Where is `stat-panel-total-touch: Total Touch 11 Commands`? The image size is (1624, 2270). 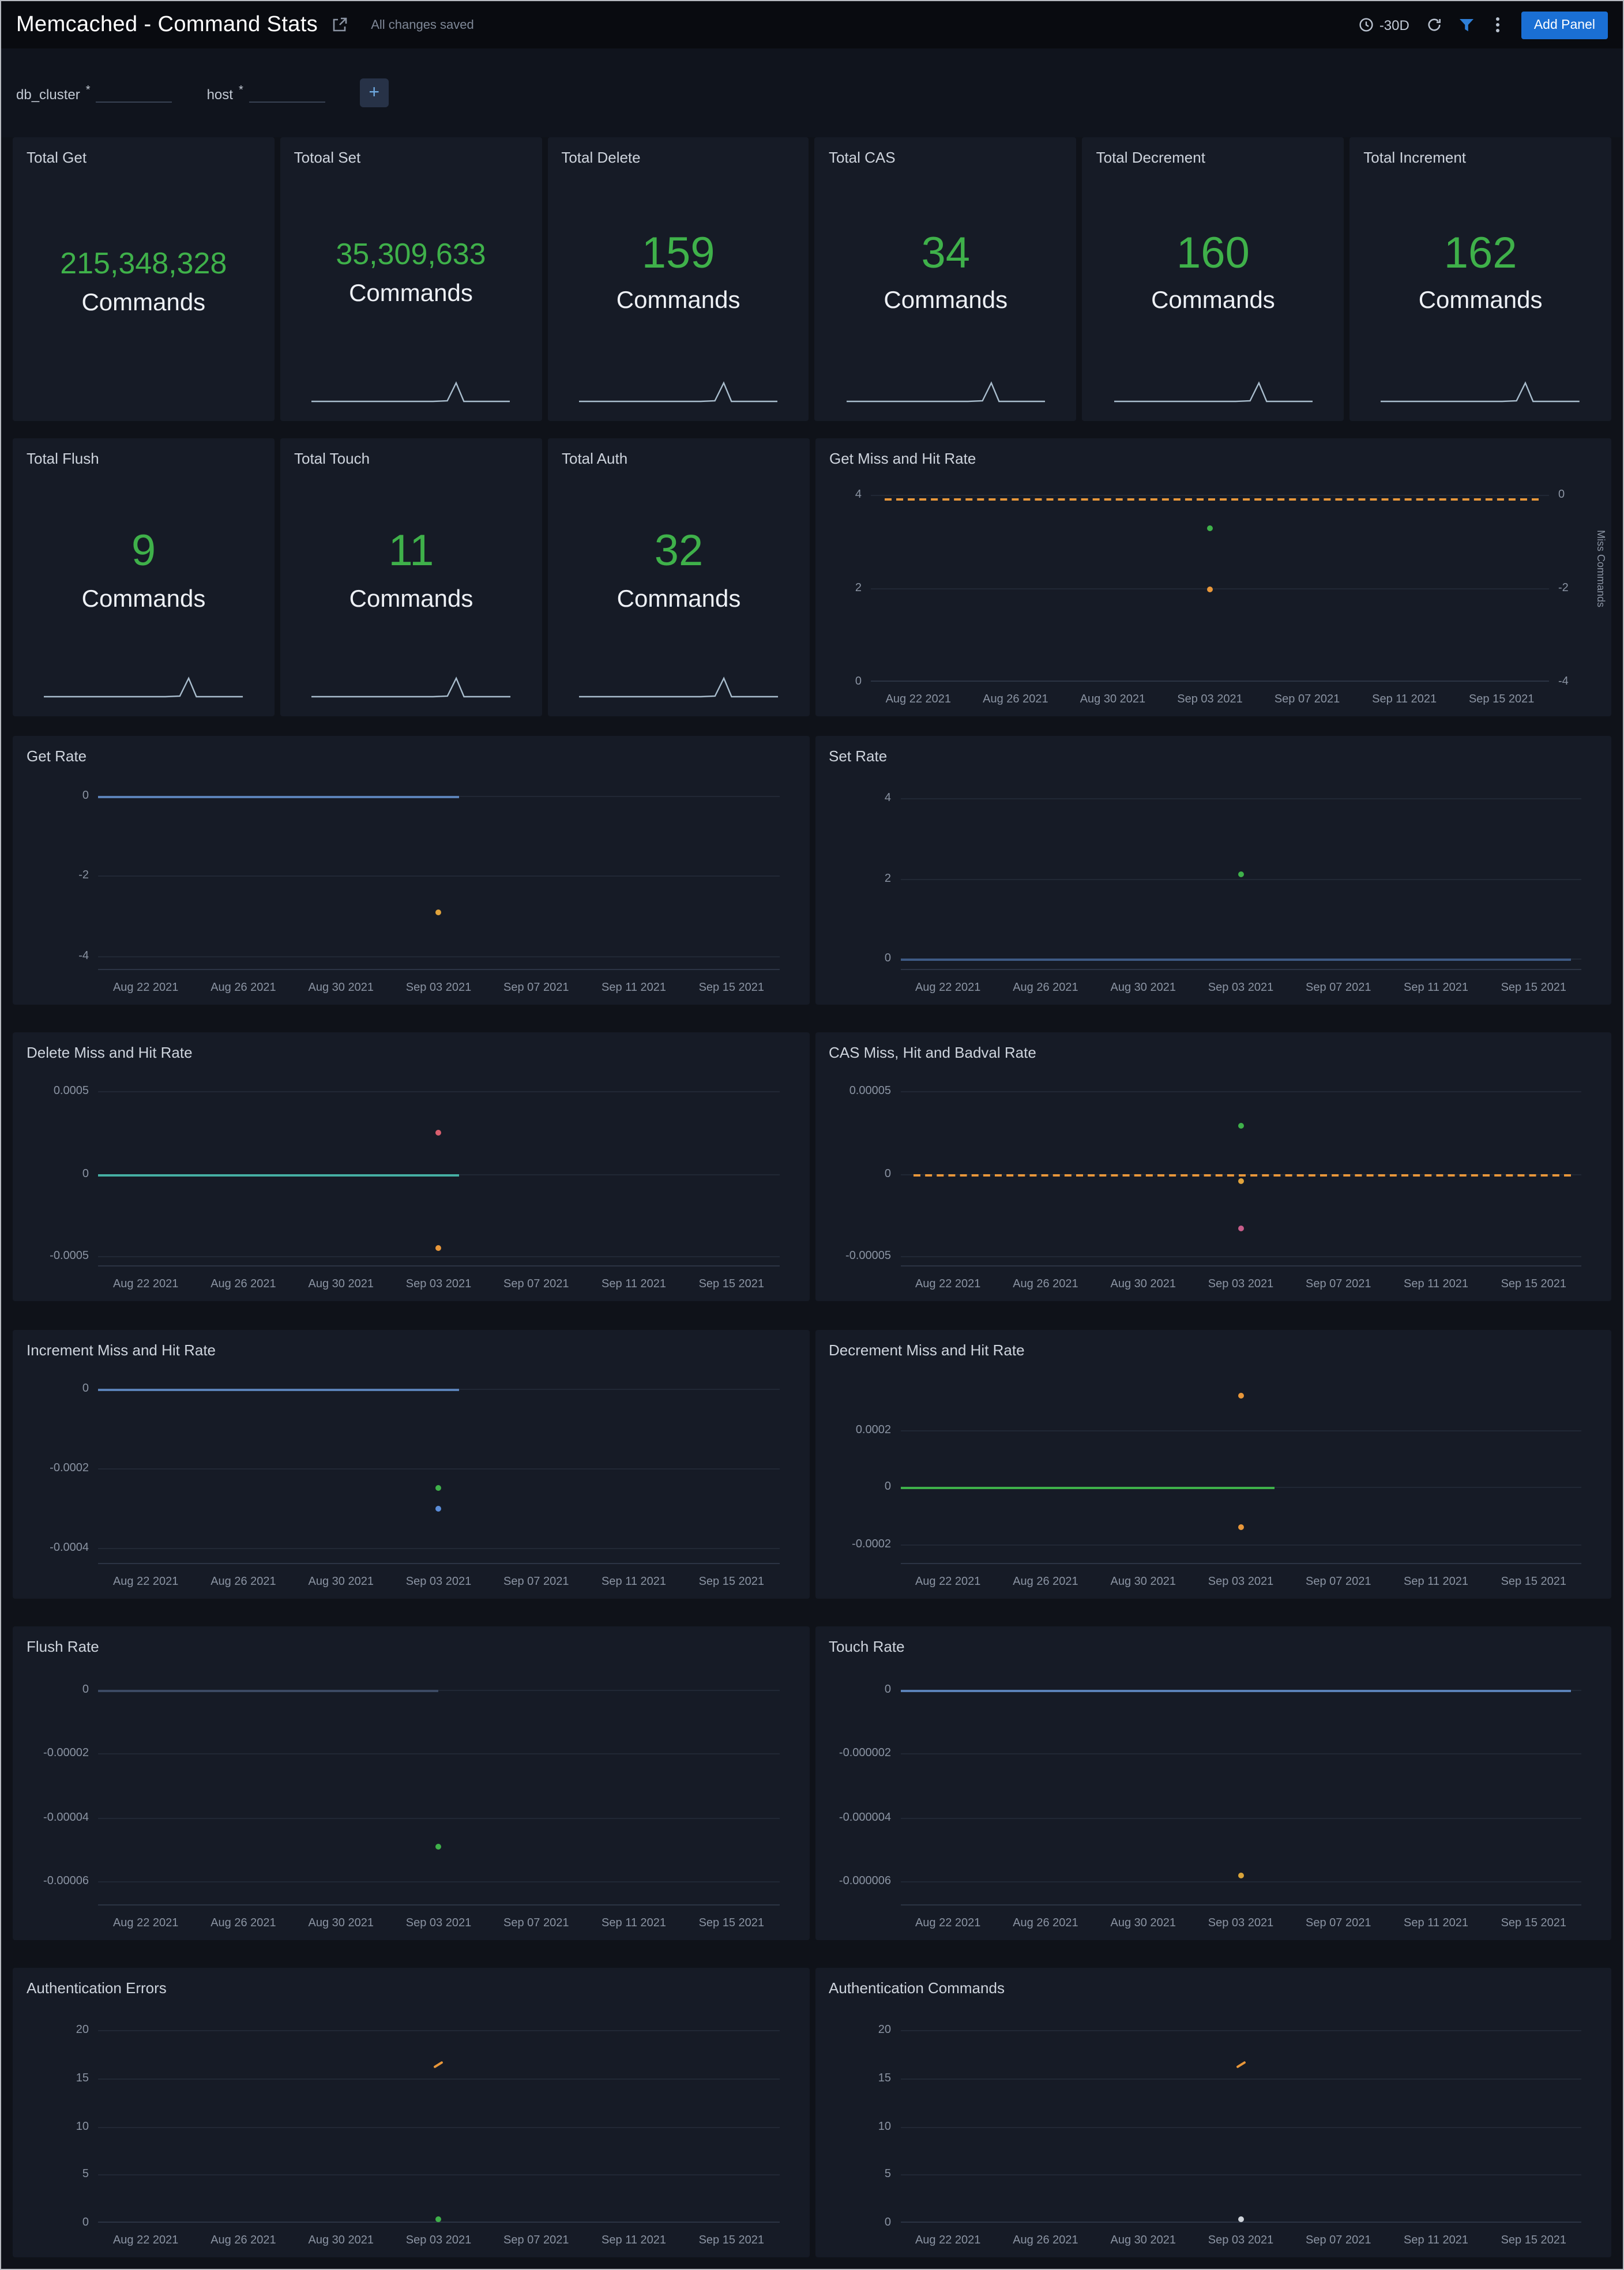
stat-panel-total-touch: Total Touch 11 Commands is located at coordinates (411, 577).